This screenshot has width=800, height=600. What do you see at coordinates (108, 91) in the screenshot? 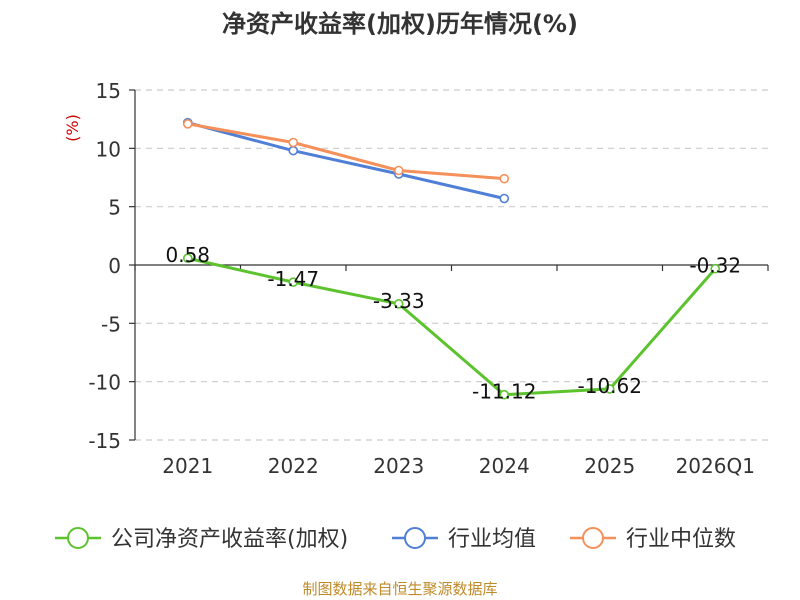
I see `y-tick-label: 15` at bounding box center [108, 91].